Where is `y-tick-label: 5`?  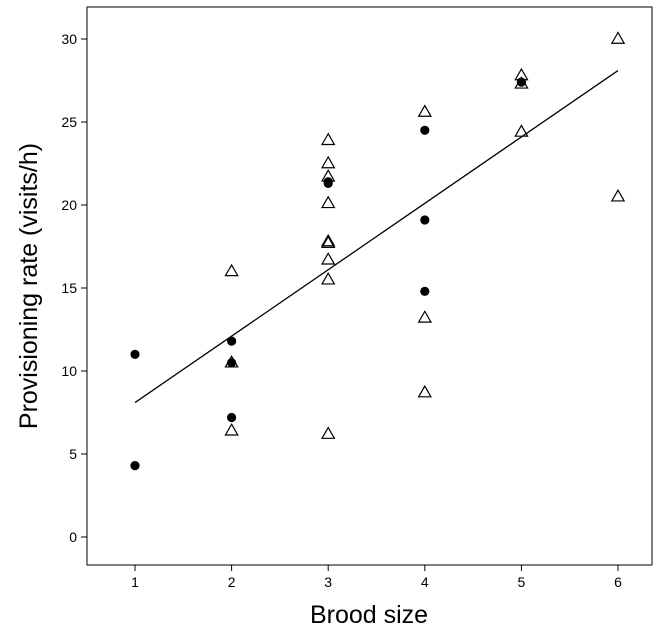 y-tick-label: 5 is located at coordinates (73, 454).